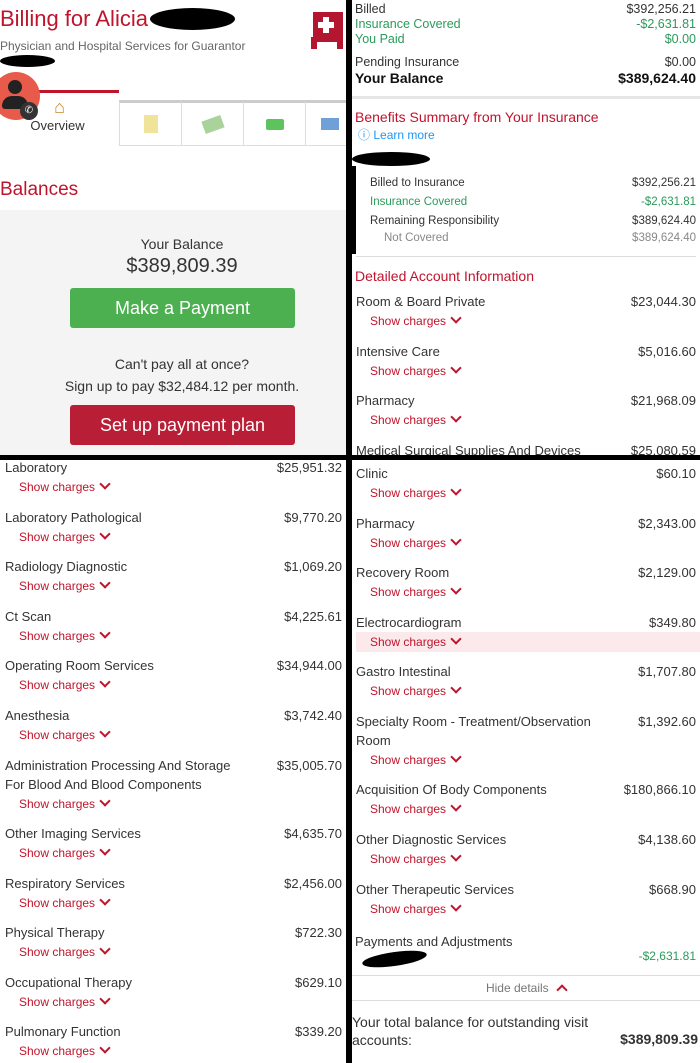 The image size is (700, 1063). Describe the element at coordinates (667, 721) in the screenshot. I see `charge-amount: $1,392.60` at that location.